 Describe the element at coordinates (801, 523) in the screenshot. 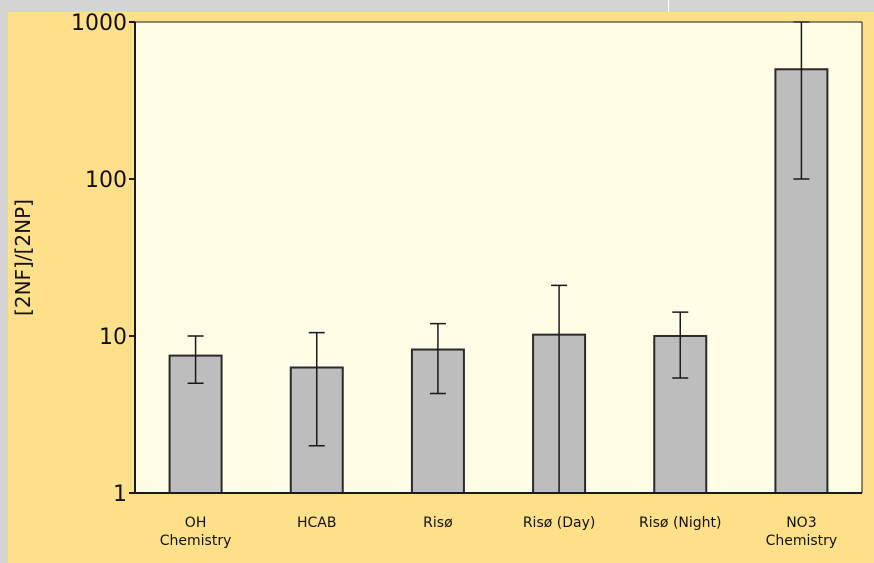

I see `x-tick-label: NO3` at that location.